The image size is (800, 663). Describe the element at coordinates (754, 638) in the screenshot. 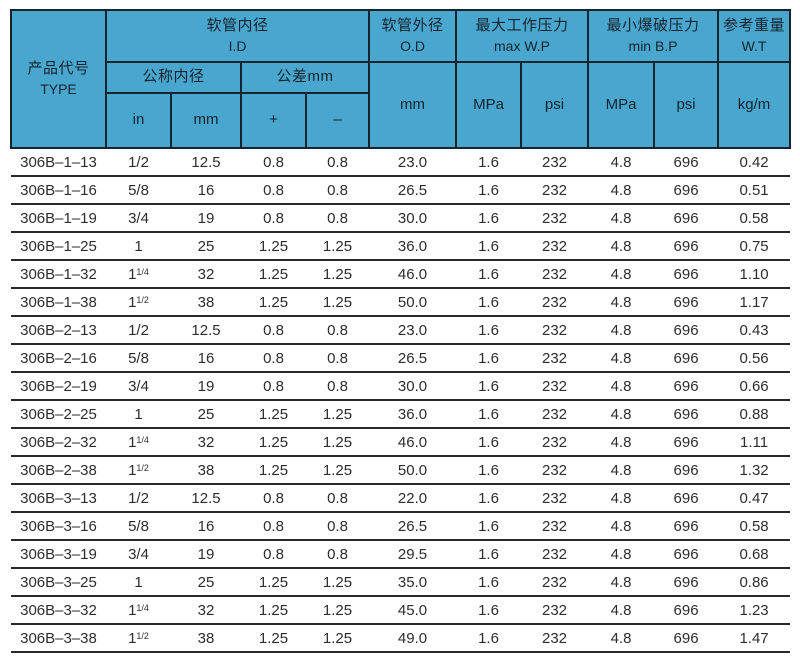

I see `cell-wt: 1.47` at that location.